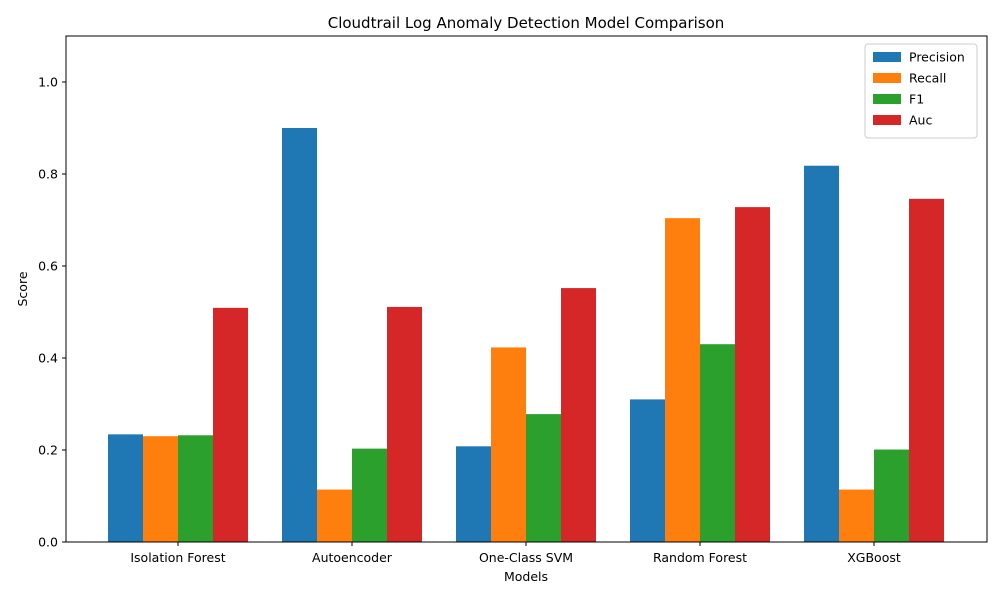 The width and height of the screenshot is (1000, 604). What do you see at coordinates (48, 450) in the screenshot?
I see `y-tick-label: 0.2` at bounding box center [48, 450].